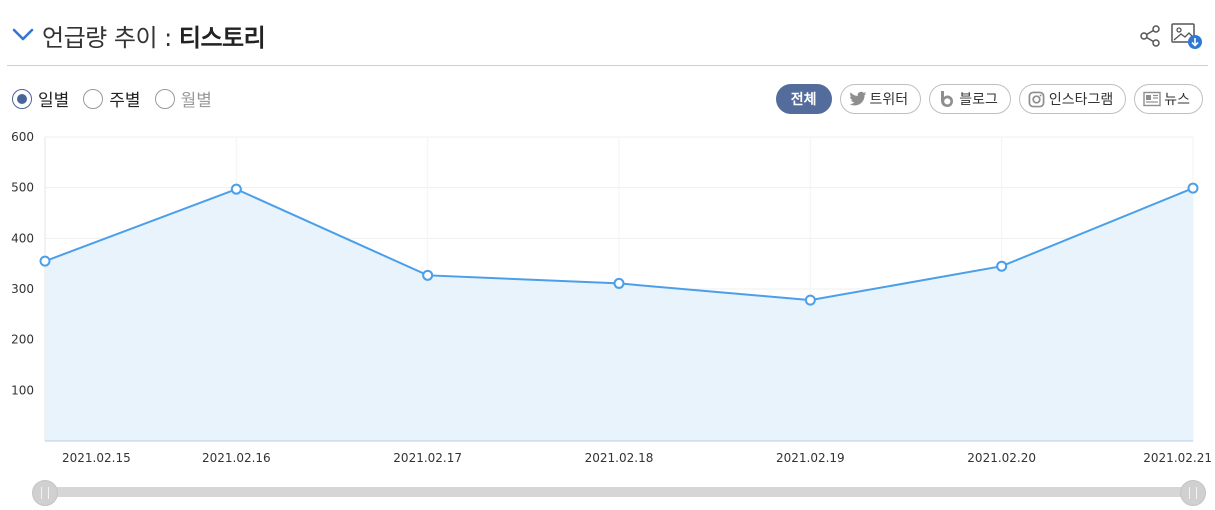 The width and height of the screenshot is (1215, 510). I want to click on title-prefix: 언급량 추이 :, so click(110, 38).